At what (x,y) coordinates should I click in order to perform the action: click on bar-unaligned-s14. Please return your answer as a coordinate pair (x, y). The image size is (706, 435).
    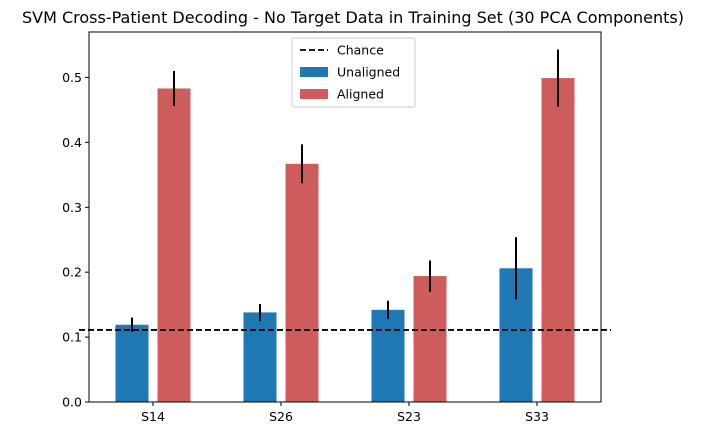
    Looking at the image, I should click on (132, 363).